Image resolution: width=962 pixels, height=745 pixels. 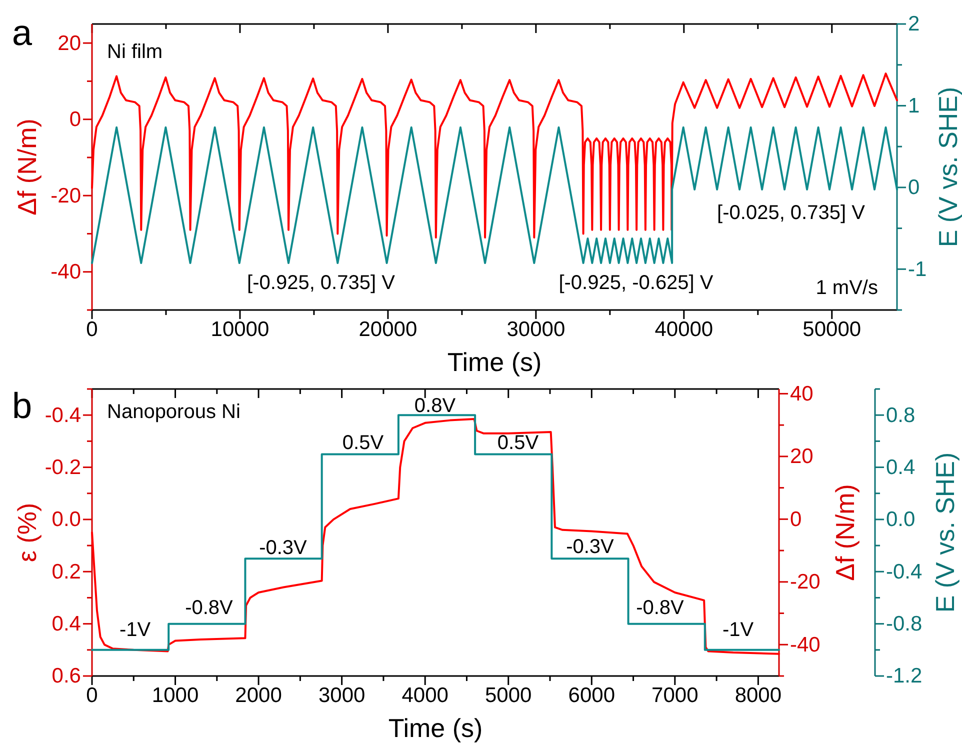 I want to click on x-tick-label: 1000, so click(x=175, y=695).